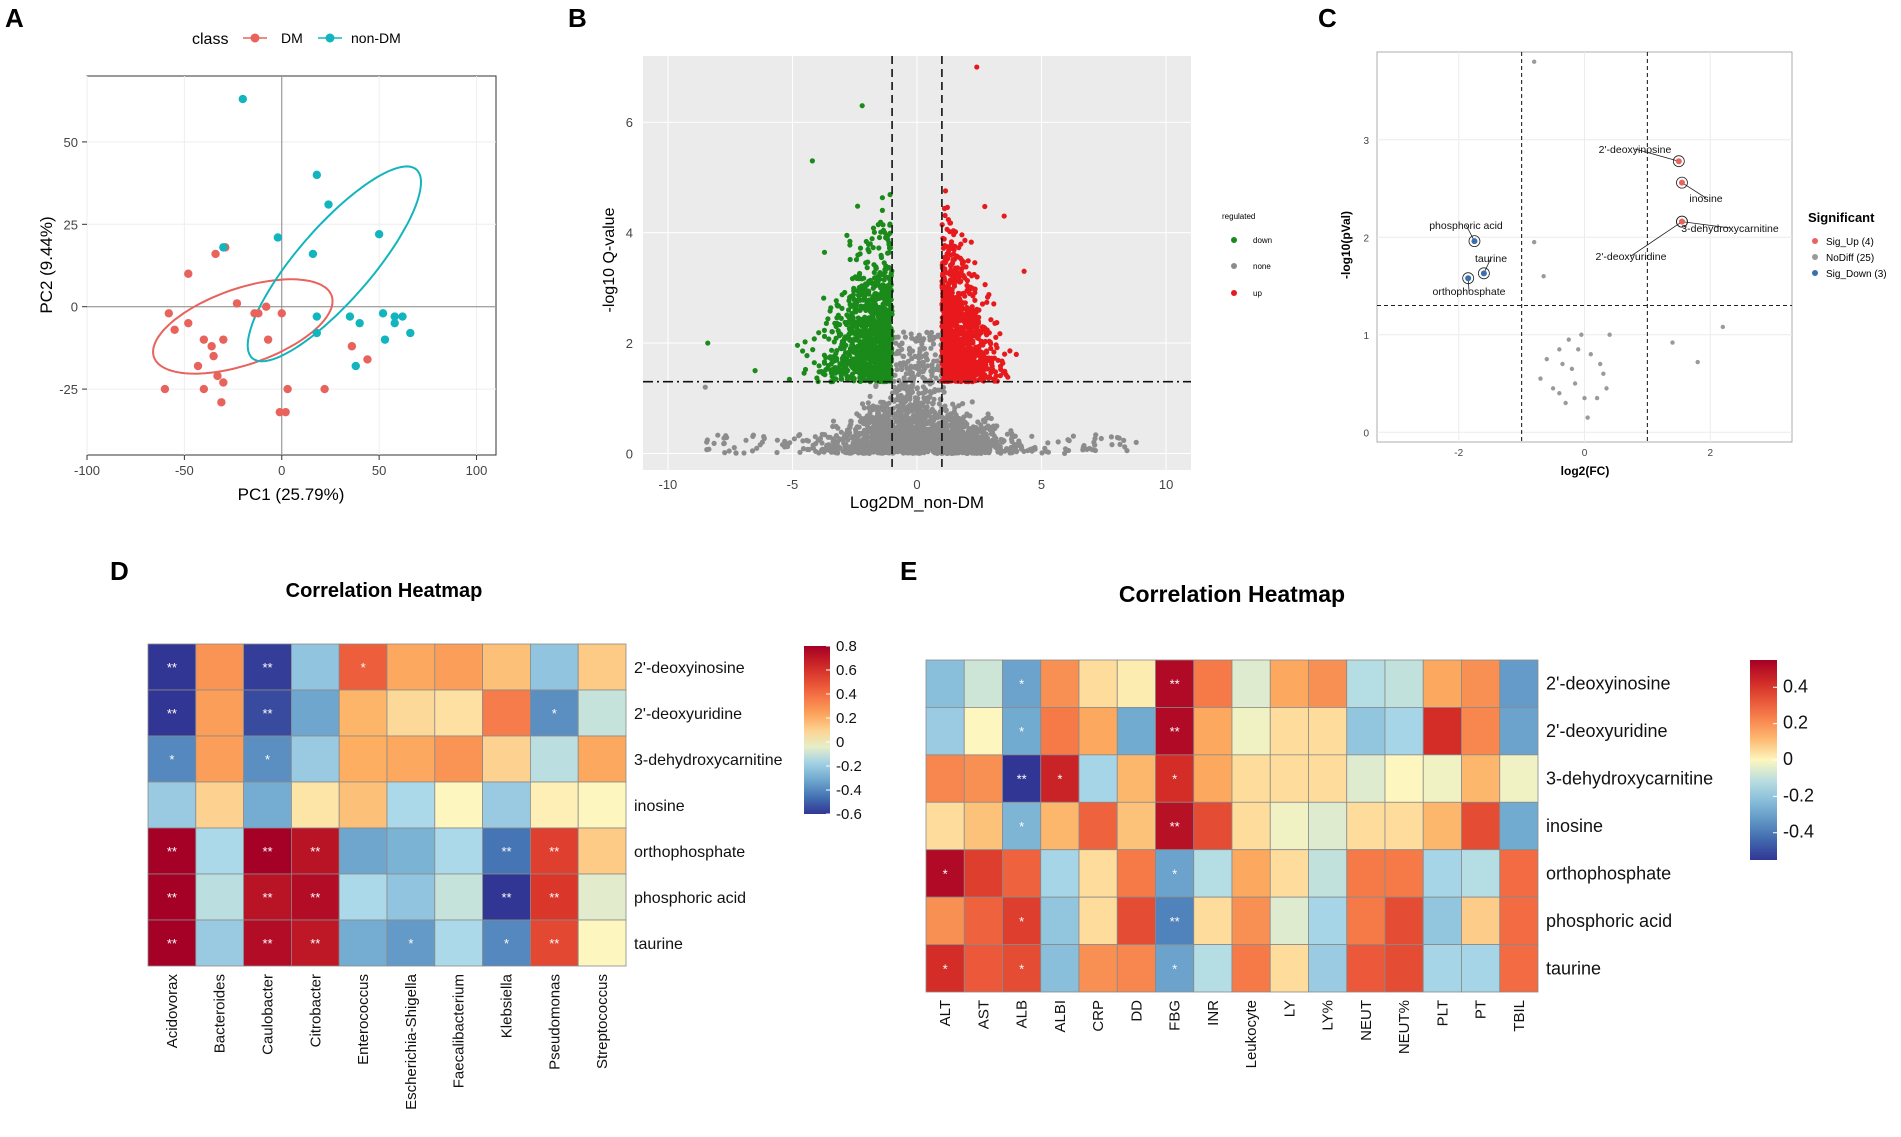 Image resolution: width=1901 pixels, height=1137 pixels. Describe the element at coordinates (1491, 259) in the screenshot. I see `volcano-c-point-label: taurine` at that location.